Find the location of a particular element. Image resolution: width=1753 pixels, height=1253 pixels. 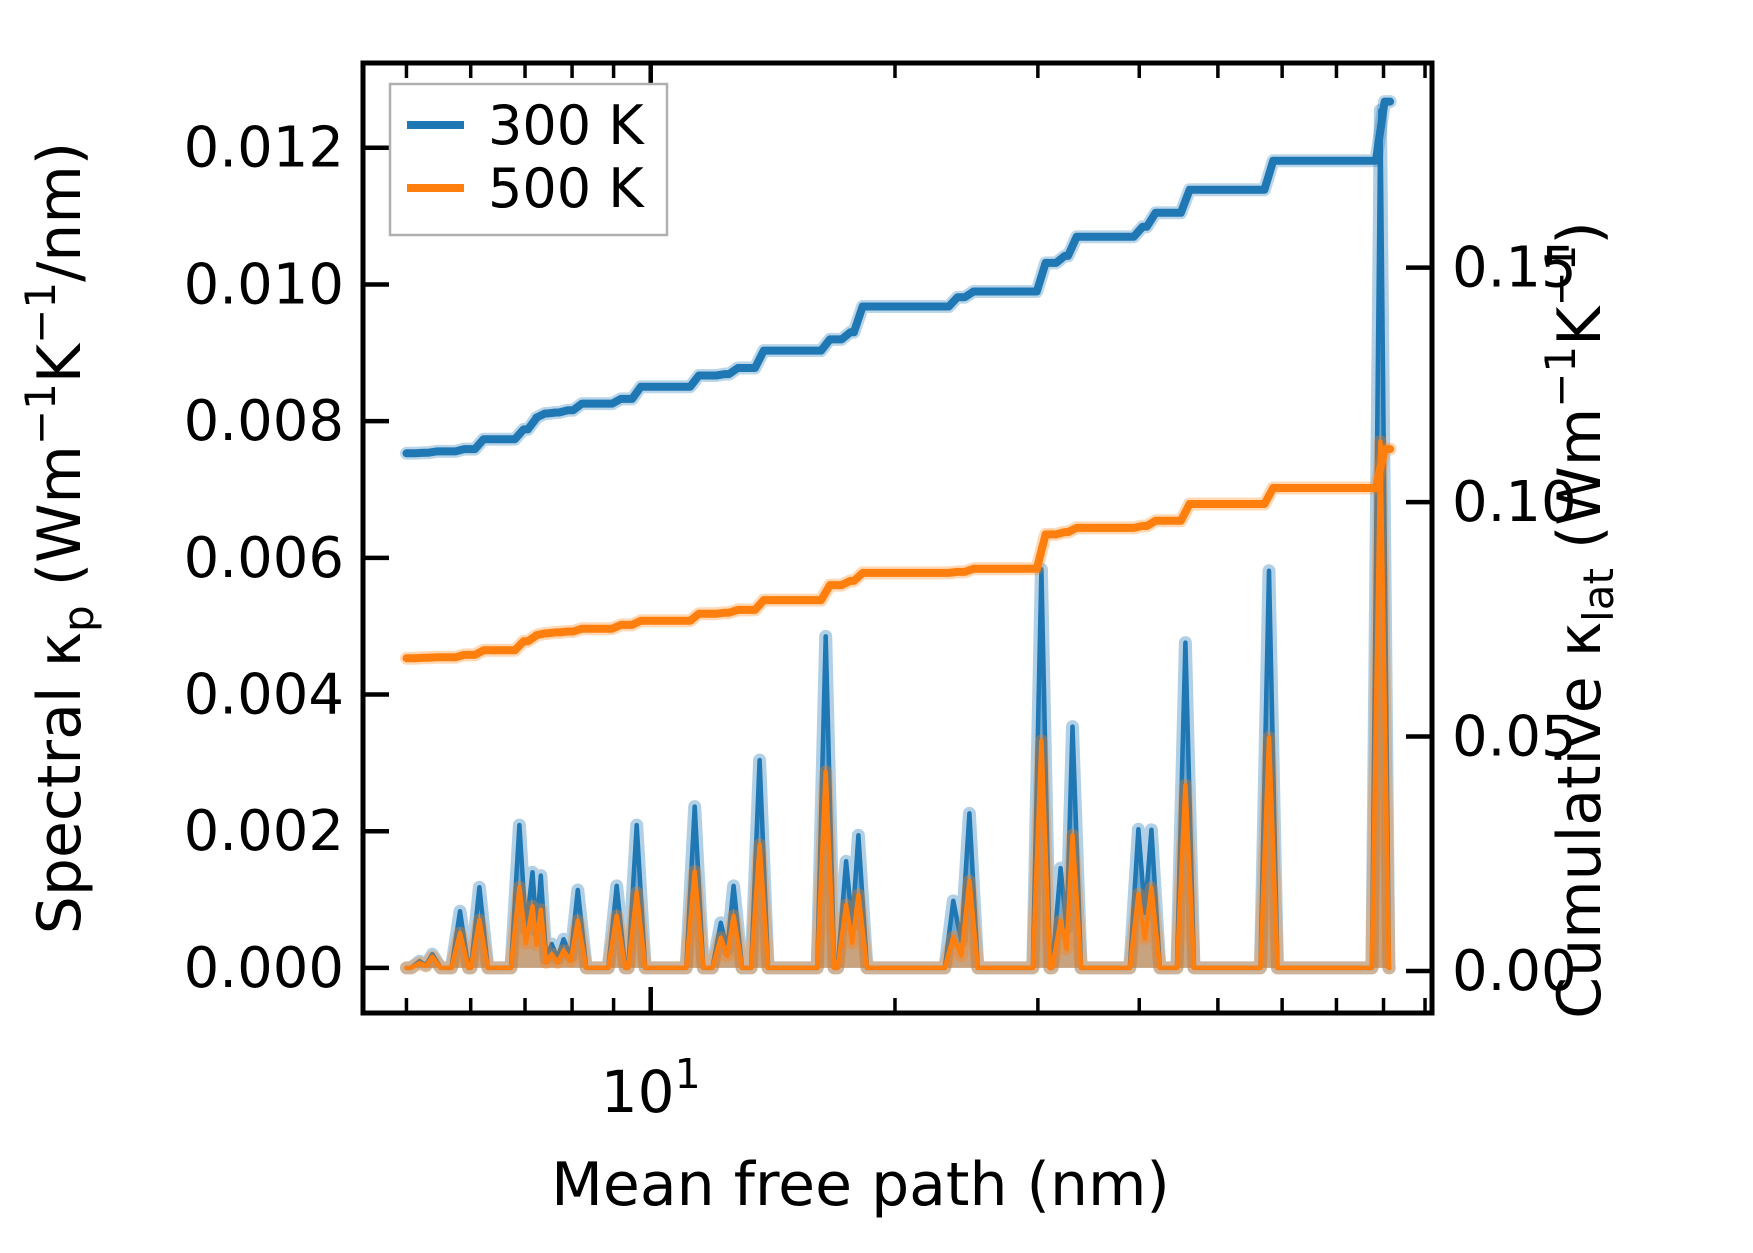

y-right-tick-label: 0.10 is located at coordinates (1514, 502).